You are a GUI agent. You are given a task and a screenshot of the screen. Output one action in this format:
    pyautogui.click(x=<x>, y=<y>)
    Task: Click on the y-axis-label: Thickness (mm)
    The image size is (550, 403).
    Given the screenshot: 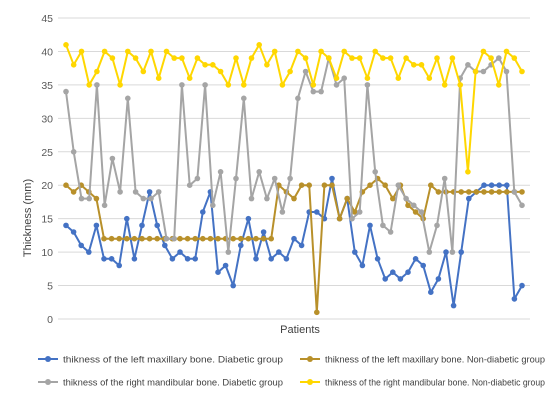 What is the action you would take?
    pyautogui.click(x=28, y=218)
    